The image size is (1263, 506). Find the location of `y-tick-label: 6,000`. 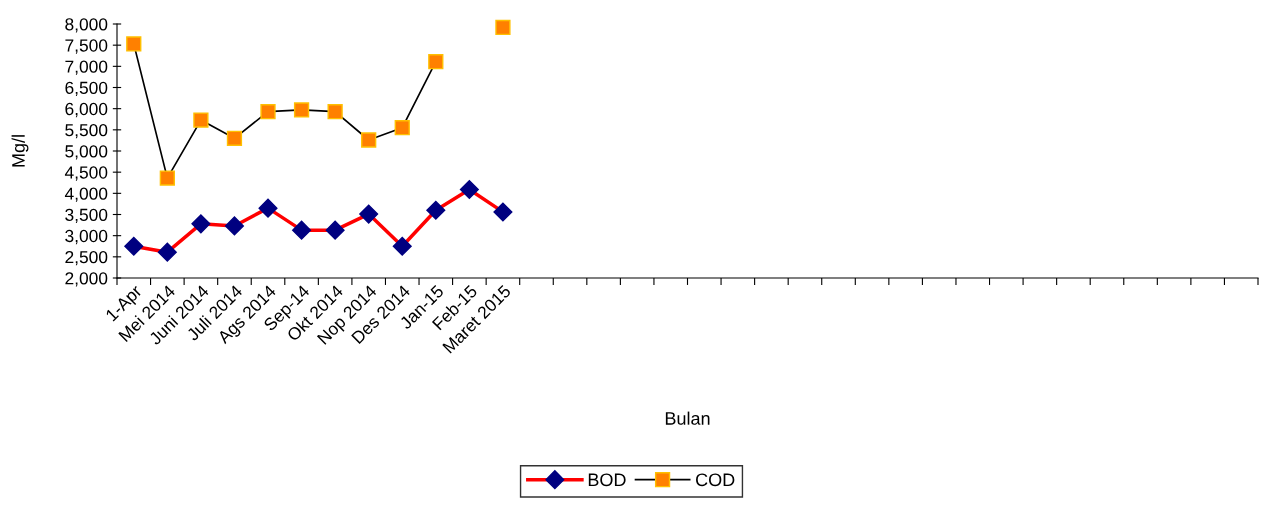

y-tick-label: 6,000 is located at coordinates (86, 110).